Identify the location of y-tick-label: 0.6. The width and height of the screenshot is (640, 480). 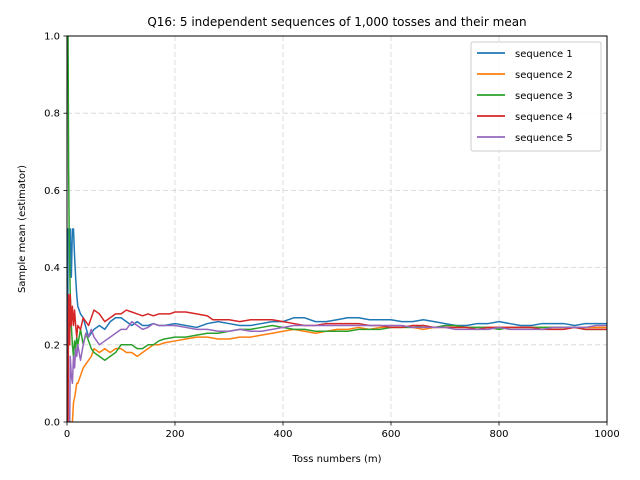
(52, 191).